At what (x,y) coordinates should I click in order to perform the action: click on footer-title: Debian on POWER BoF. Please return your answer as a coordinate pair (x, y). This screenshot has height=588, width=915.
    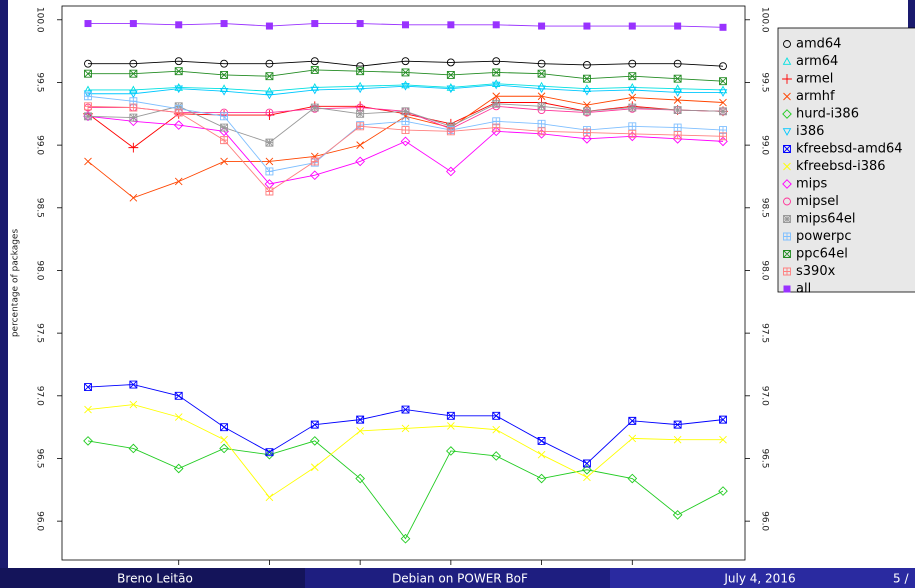
    Looking at the image, I should click on (460, 579).